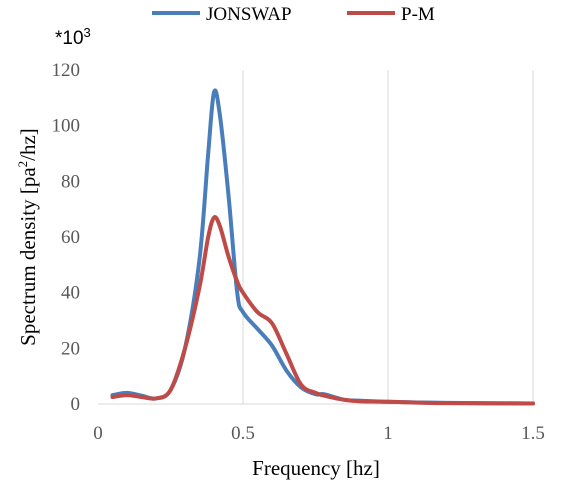 This screenshot has height=491, width=563. What do you see at coordinates (69, 38) in the screenshot?
I see `multiplier-base: *10` at bounding box center [69, 38].